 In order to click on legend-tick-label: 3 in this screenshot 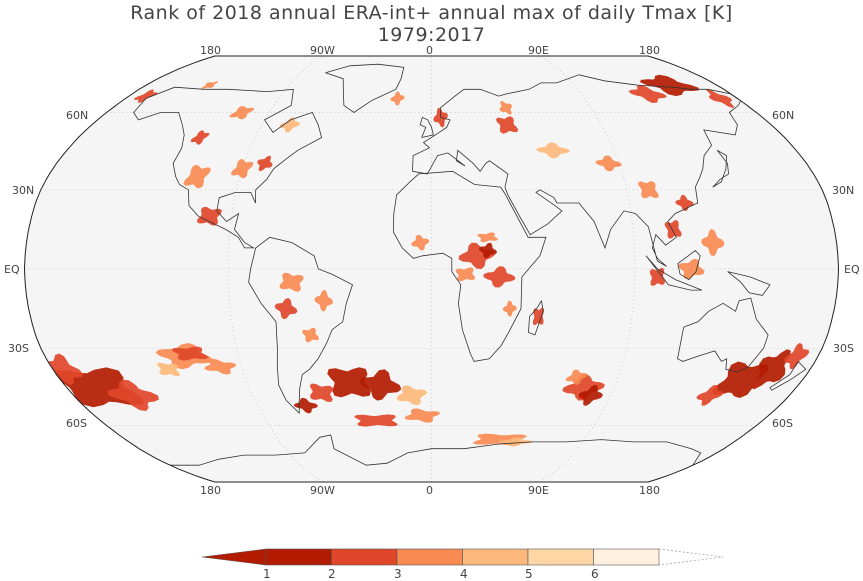, I will do `click(398, 574)`.